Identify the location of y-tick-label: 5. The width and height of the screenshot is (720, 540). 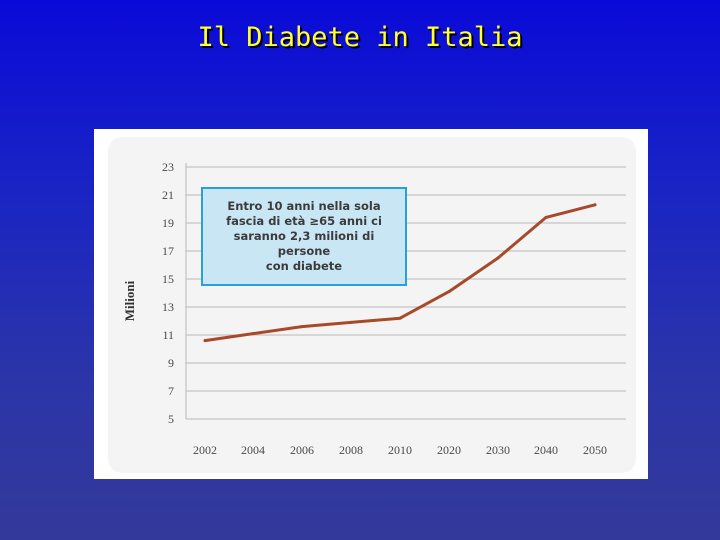
(171, 419).